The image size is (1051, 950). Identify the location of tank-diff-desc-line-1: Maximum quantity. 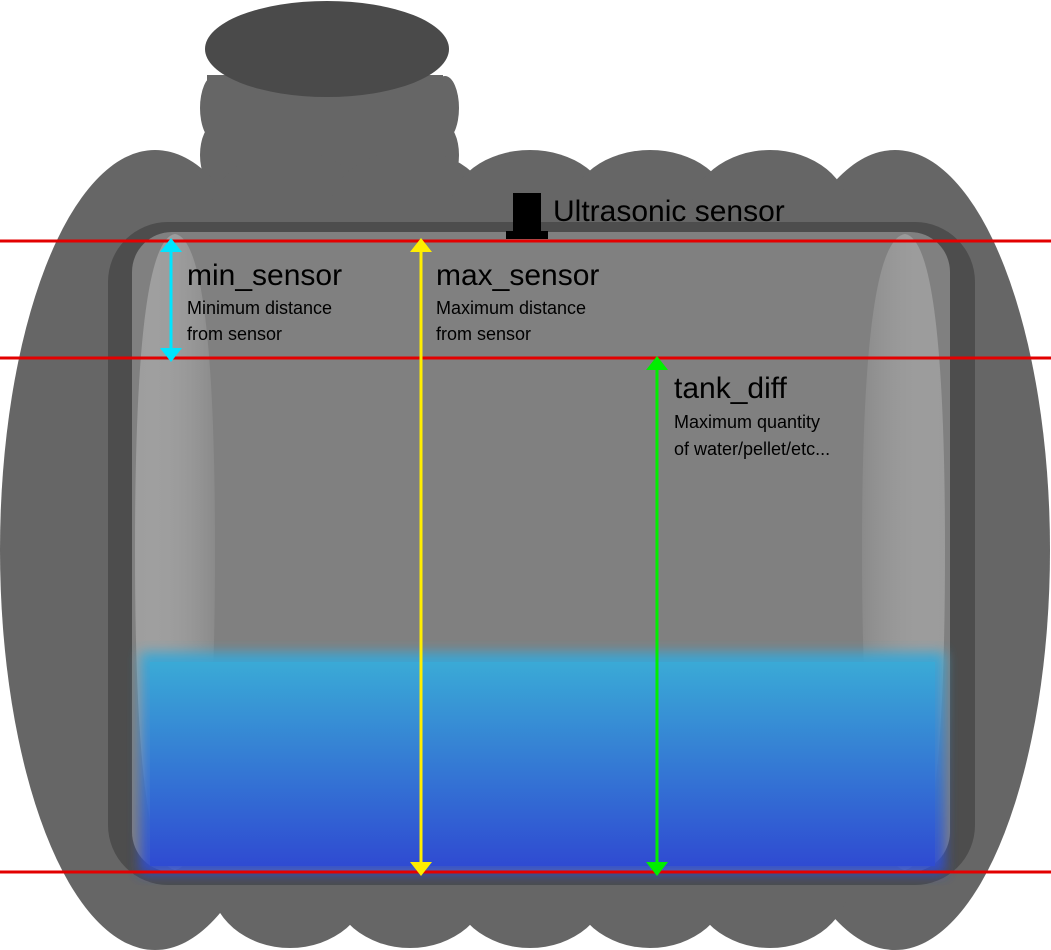
(747, 422).